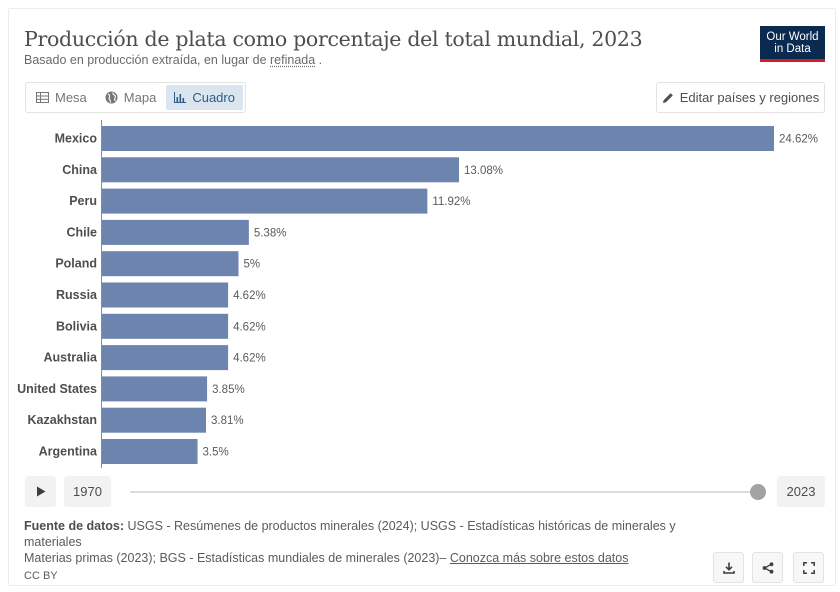 The image size is (840, 592). I want to click on tab-map: Mapa, so click(131, 97).